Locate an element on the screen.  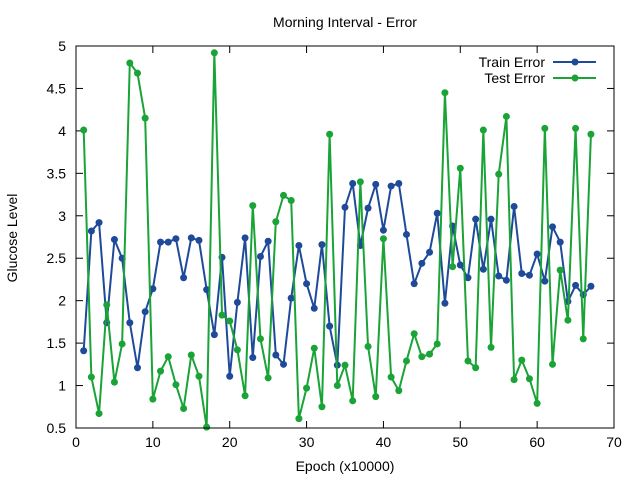
y-tick-label: 3 is located at coordinates (62, 216).